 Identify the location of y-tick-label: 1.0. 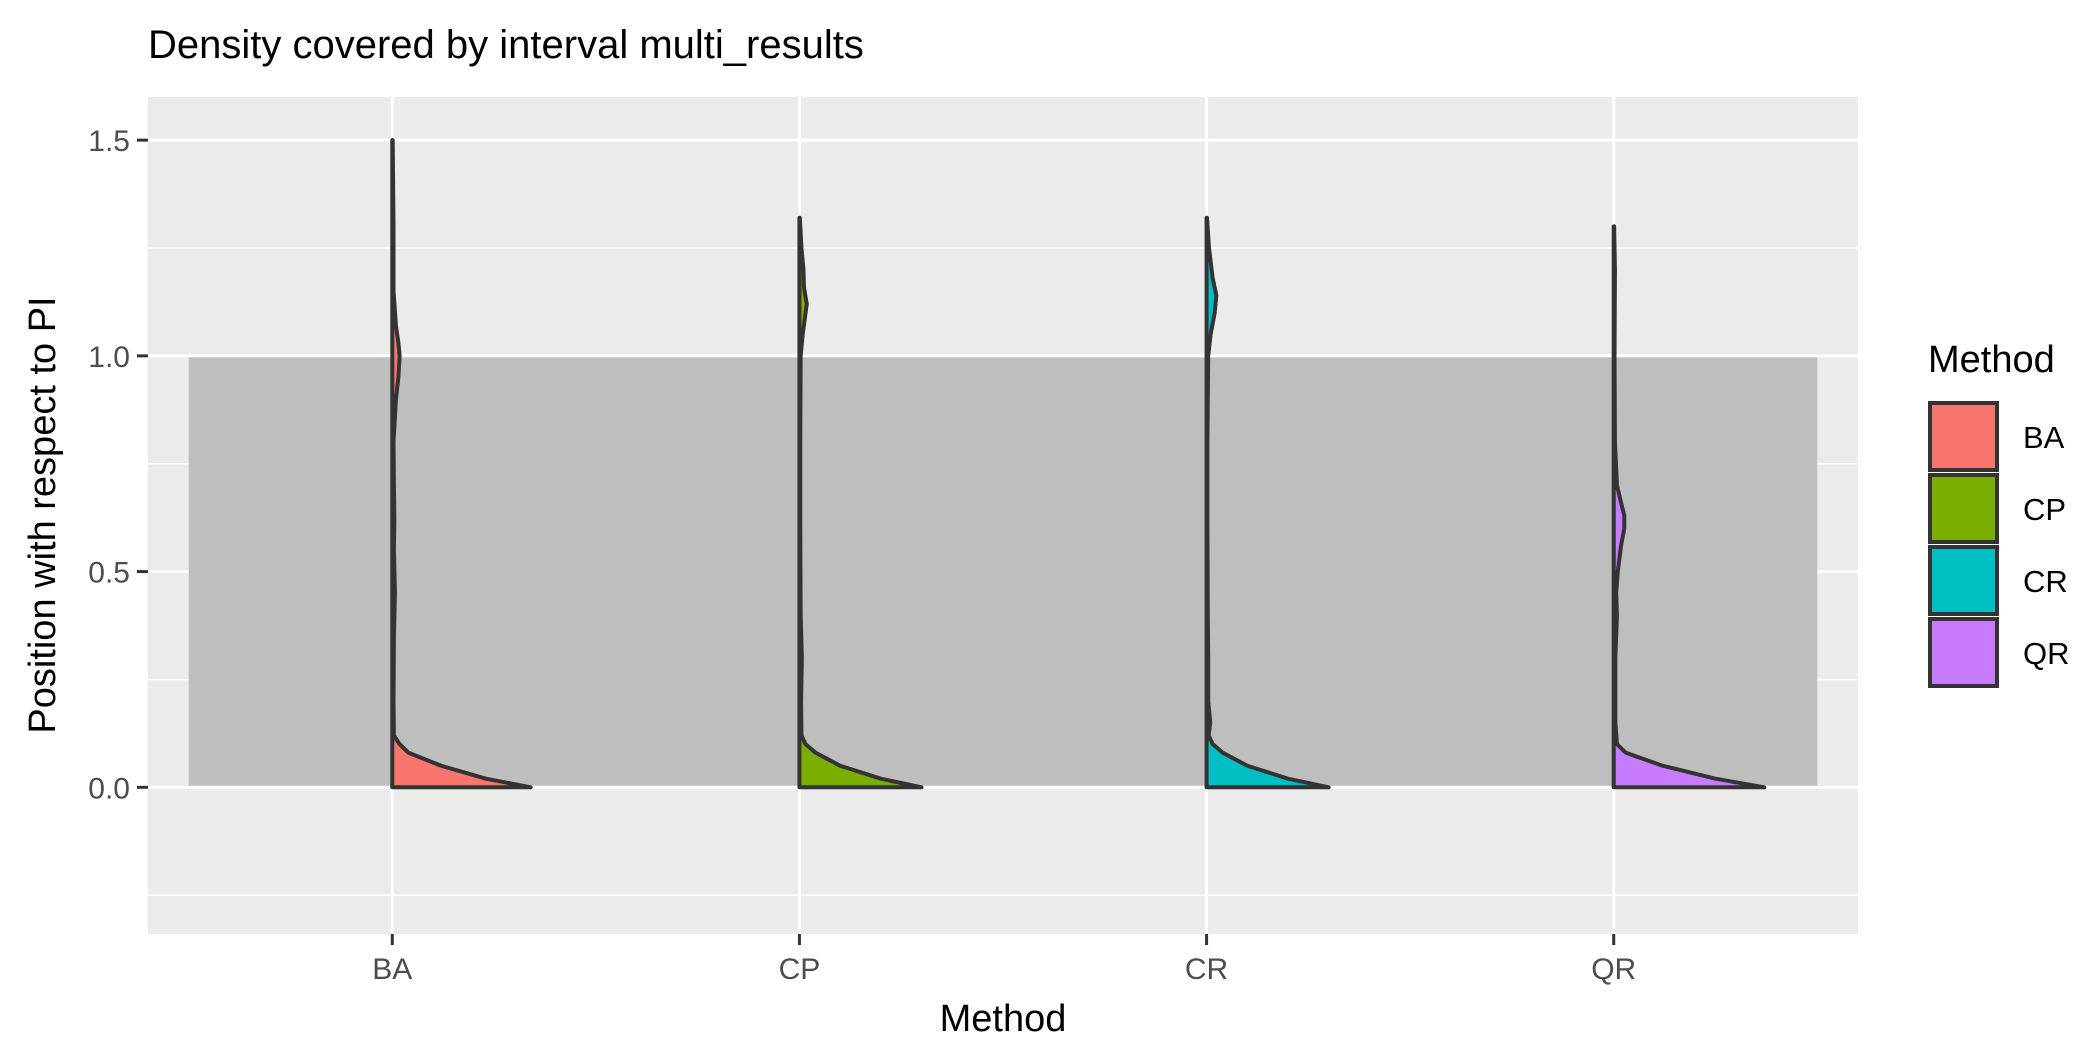
(109, 357).